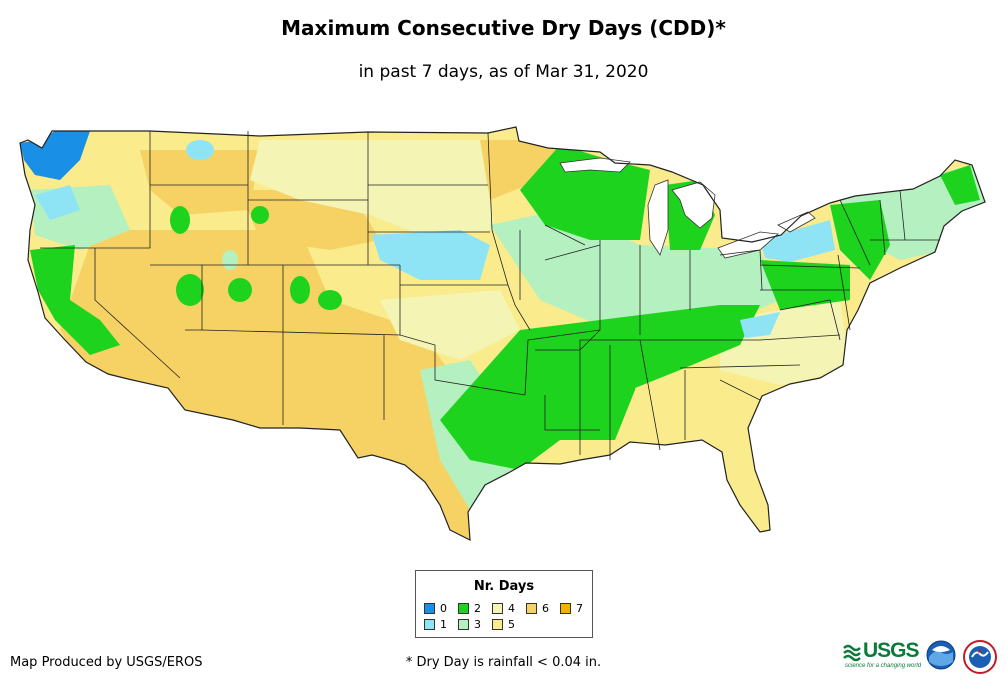 Image resolution: width=1007 pixels, height=691 pixels. Describe the element at coordinates (503, 625) in the screenshot. I see `legend-item-5: 5` at that location.